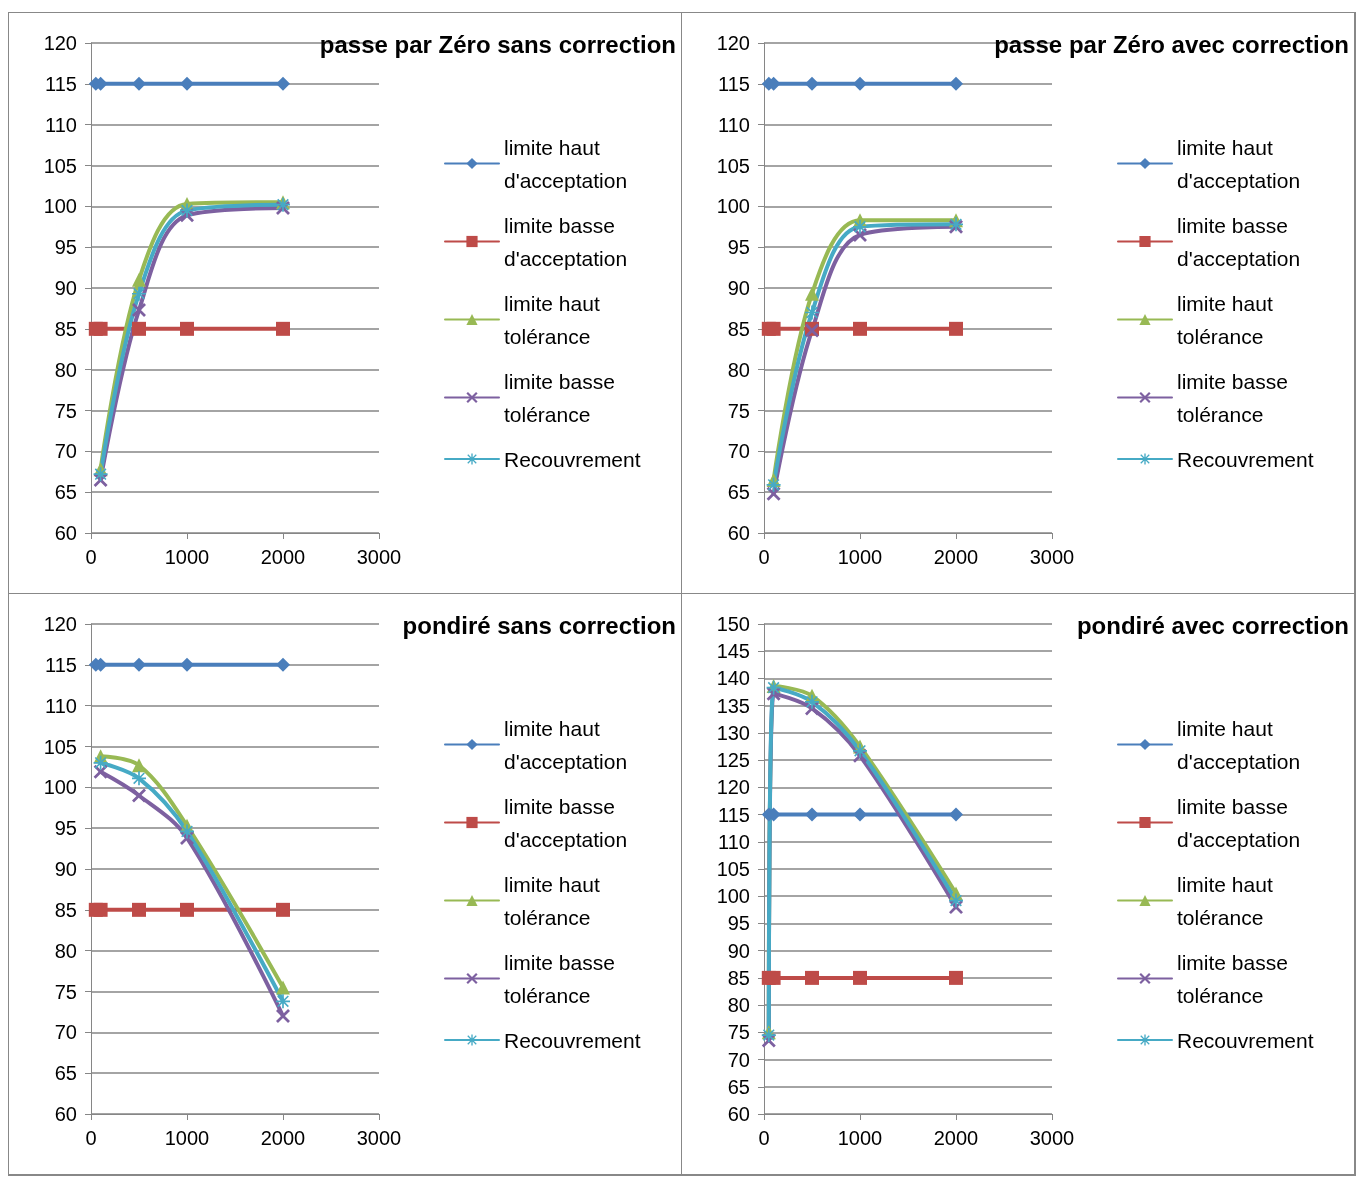 Image resolution: width=1371 pixels, height=1187 pixels. Describe the element at coordinates (498, 44) in the screenshot. I see `text: passe par Zéro sans correction` at that location.